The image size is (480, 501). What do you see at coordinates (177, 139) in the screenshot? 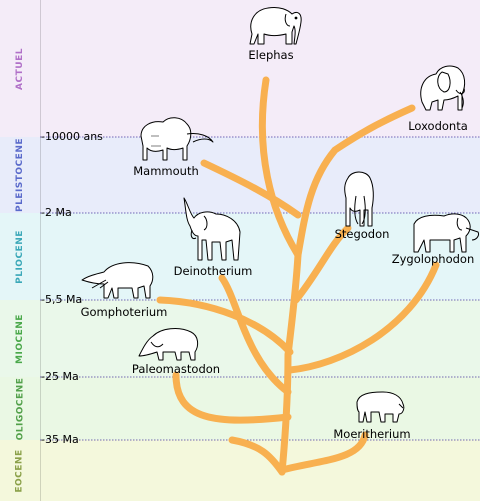
I see `mammouth-drawing` at bounding box center [177, 139].